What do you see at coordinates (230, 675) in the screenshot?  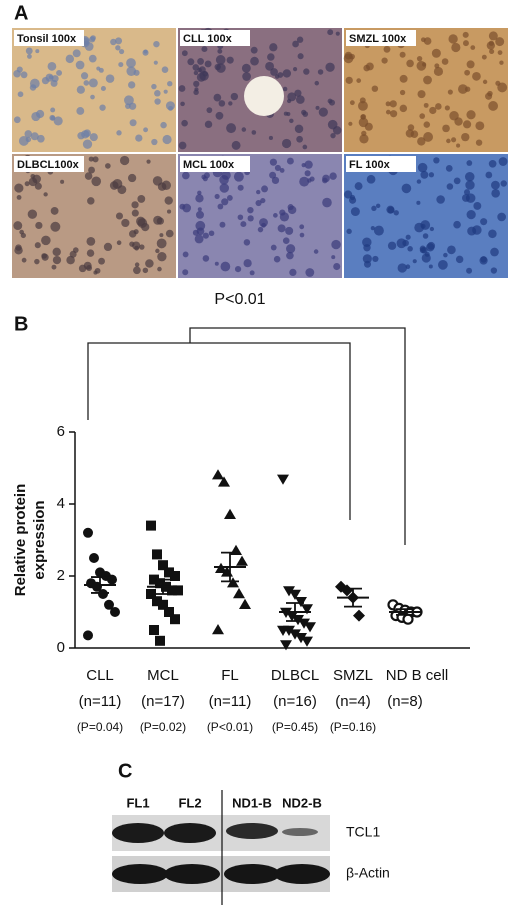 I see `category-label: FL` at bounding box center [230, 675].